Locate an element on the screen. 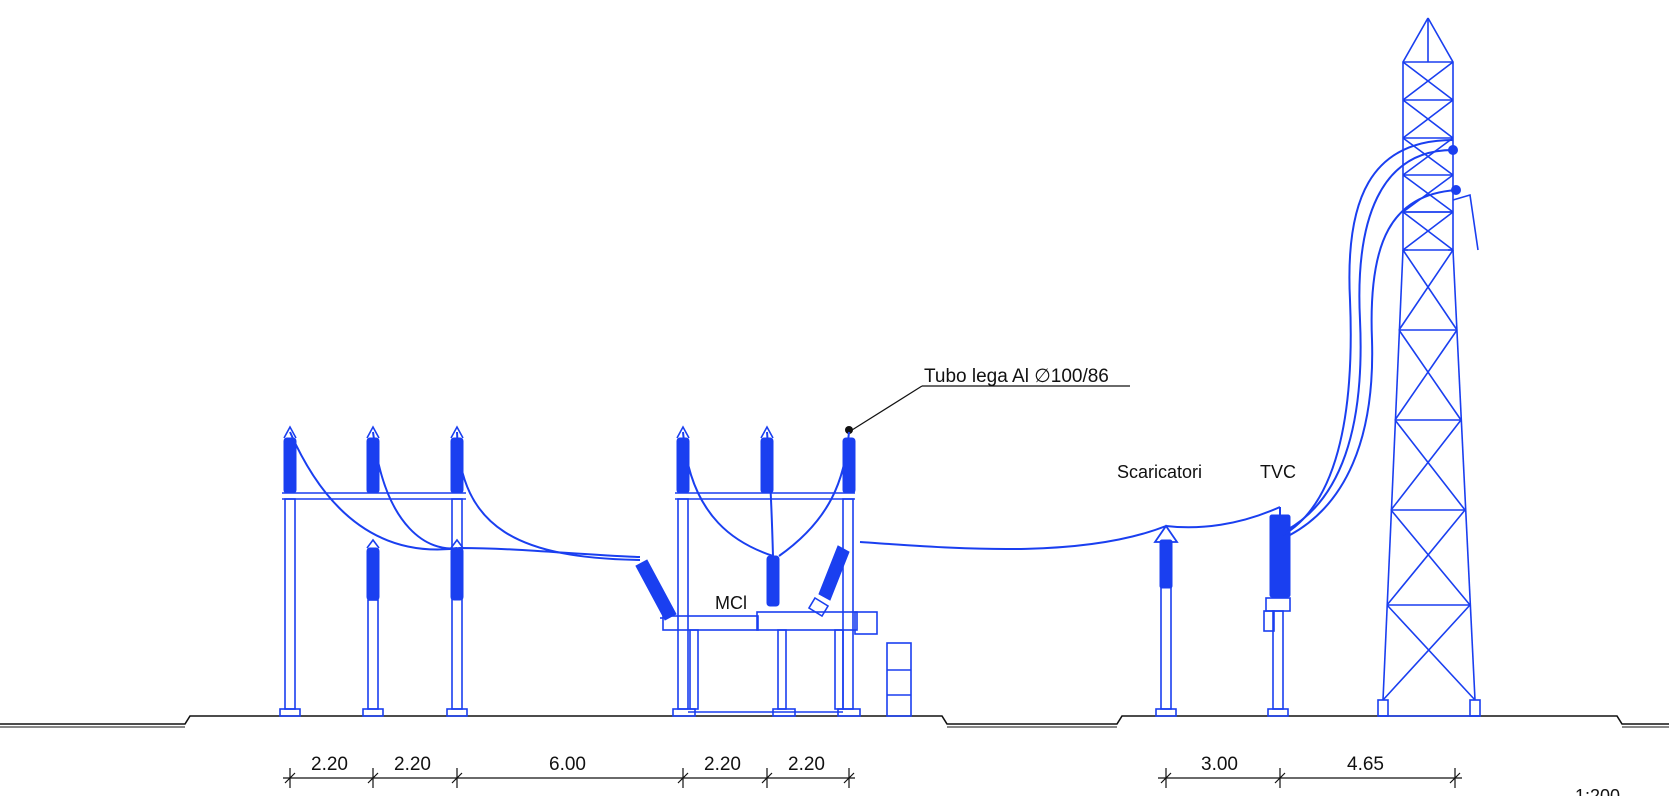  callout-leader is located at coordinates (990, 408).